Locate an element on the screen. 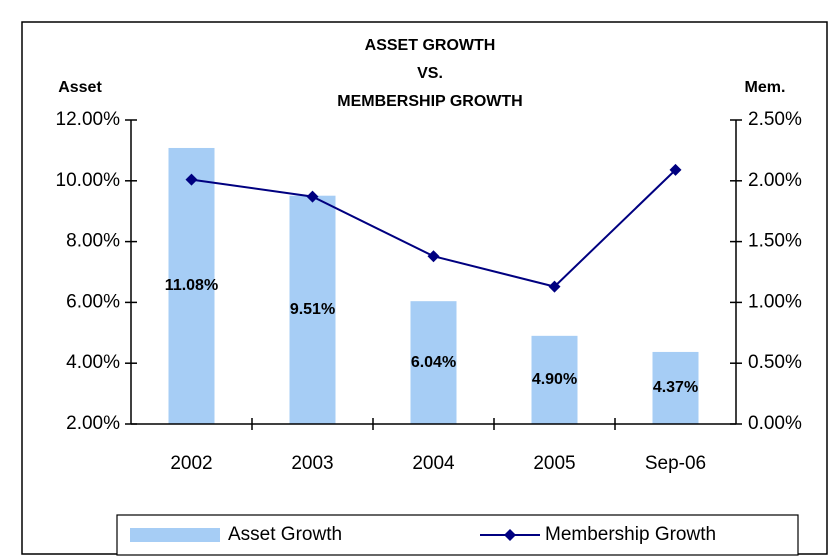 This screenshot has width=830, height=558. y-tick-label: 6.00% is located at coordinates (93, 301).